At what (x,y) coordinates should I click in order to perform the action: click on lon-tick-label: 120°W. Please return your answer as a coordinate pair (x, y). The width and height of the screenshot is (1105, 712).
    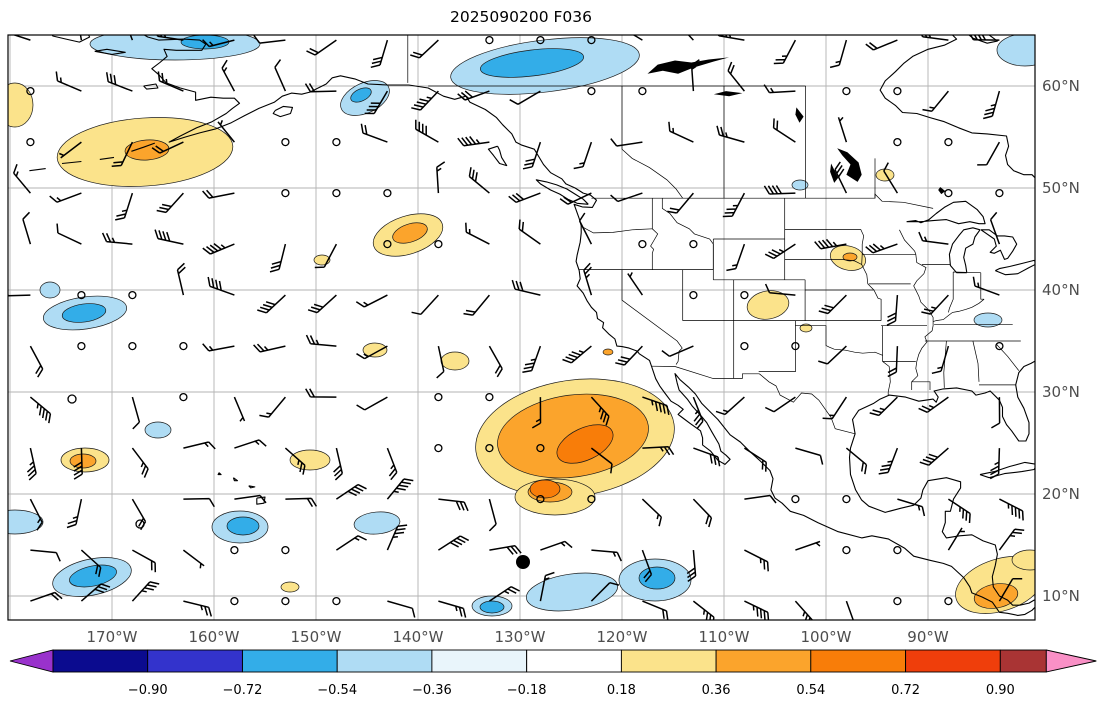
    Looking at the image, I should click on (622, 637).